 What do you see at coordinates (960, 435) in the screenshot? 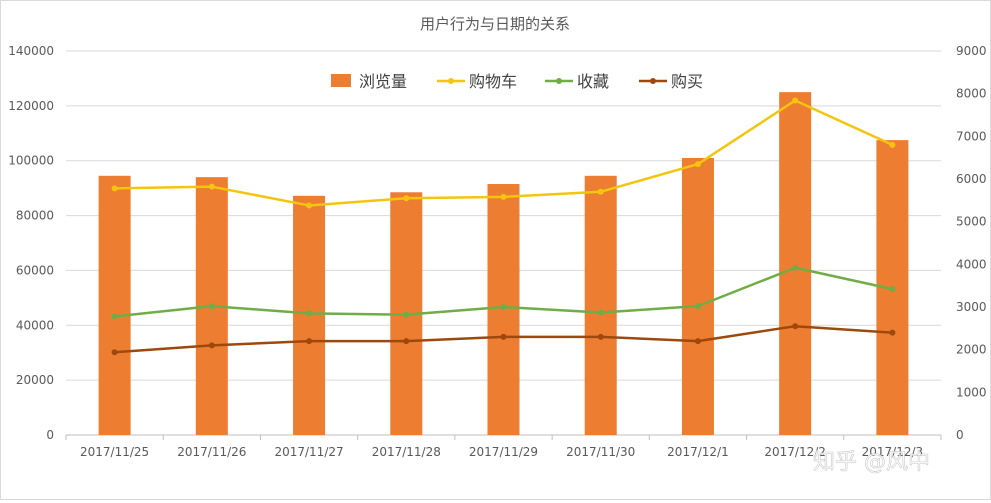
I see `right-tick-label: 0` at bounding box center [960, 435].